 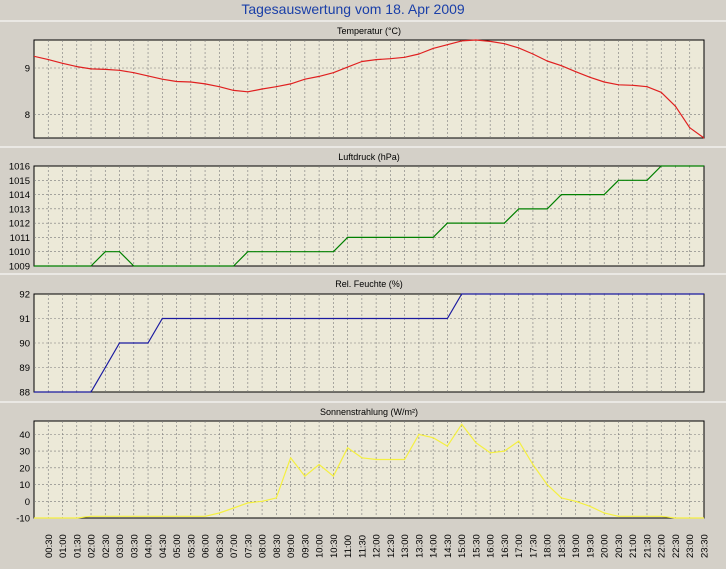 What do you see at coordinates (191, 546) in the screenshot?
I see `x-tick-label: 05:30` at bounding box center [191, 546].